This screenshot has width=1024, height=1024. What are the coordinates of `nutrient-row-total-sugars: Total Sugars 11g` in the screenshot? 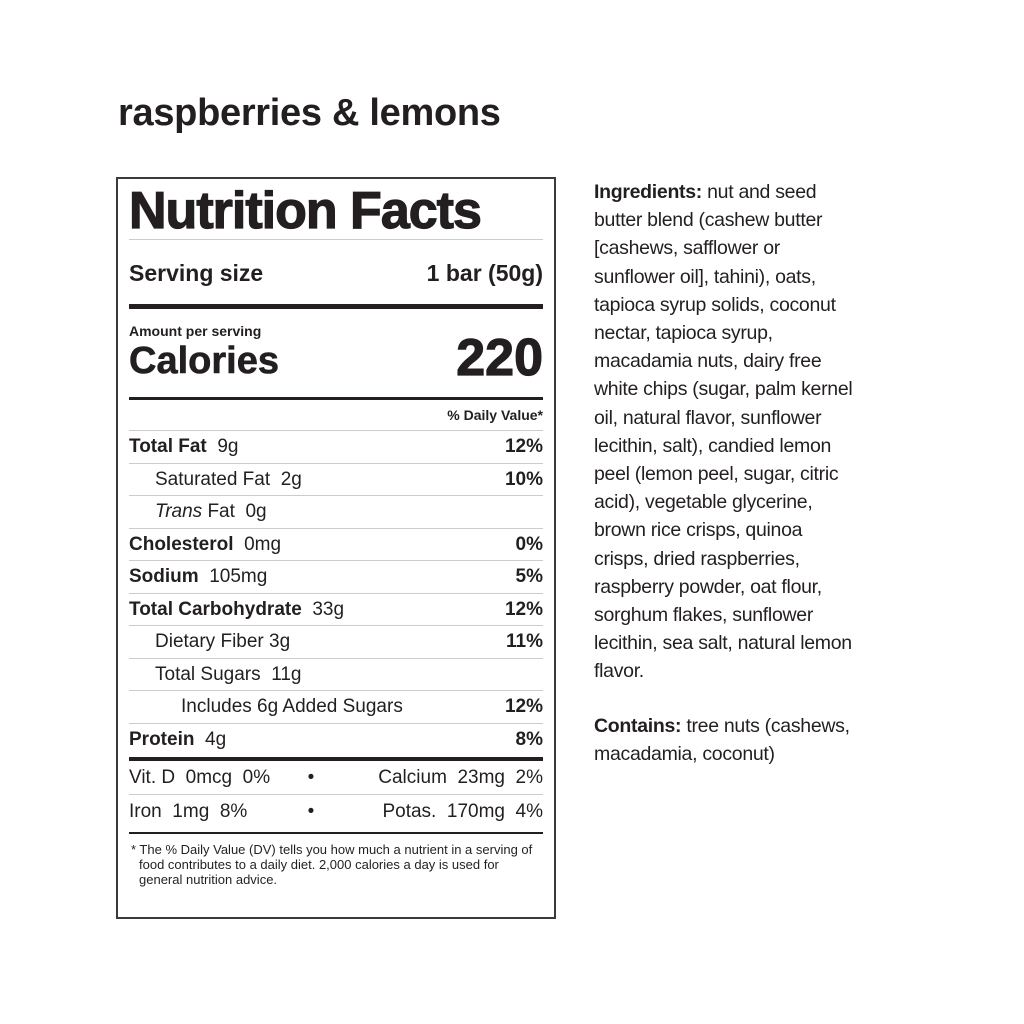 It's located at (336, 674).